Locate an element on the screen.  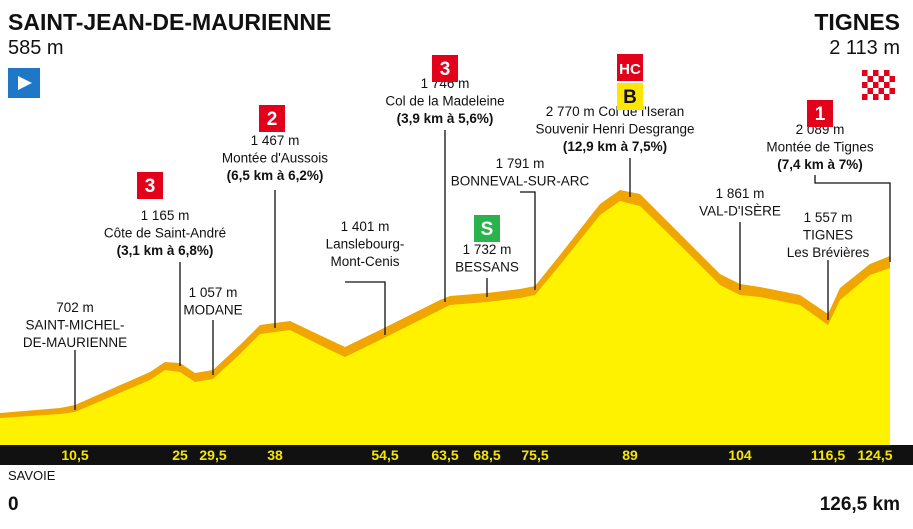
waypoint-label: Côte de Saint-André is located at coordinates (165, 233).